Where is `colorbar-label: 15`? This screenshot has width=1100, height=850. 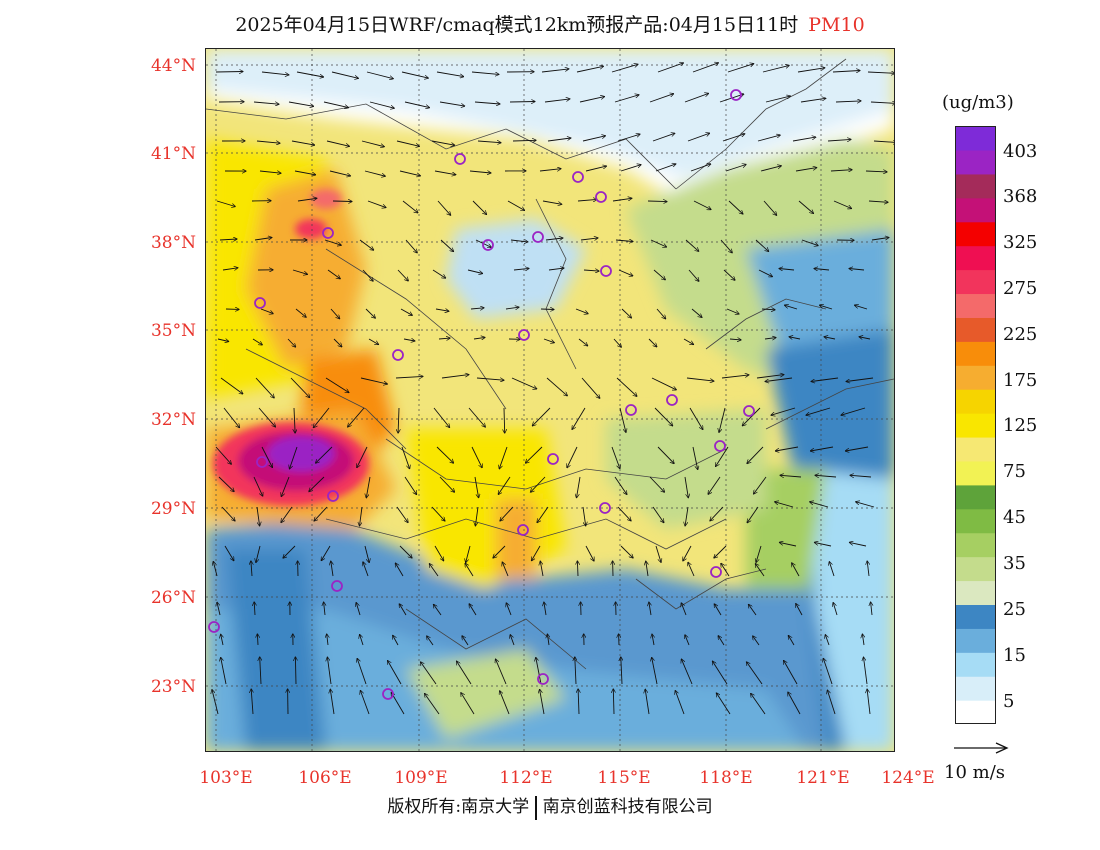 colorbar-label: 15 is located at coordinates (1014, 655).